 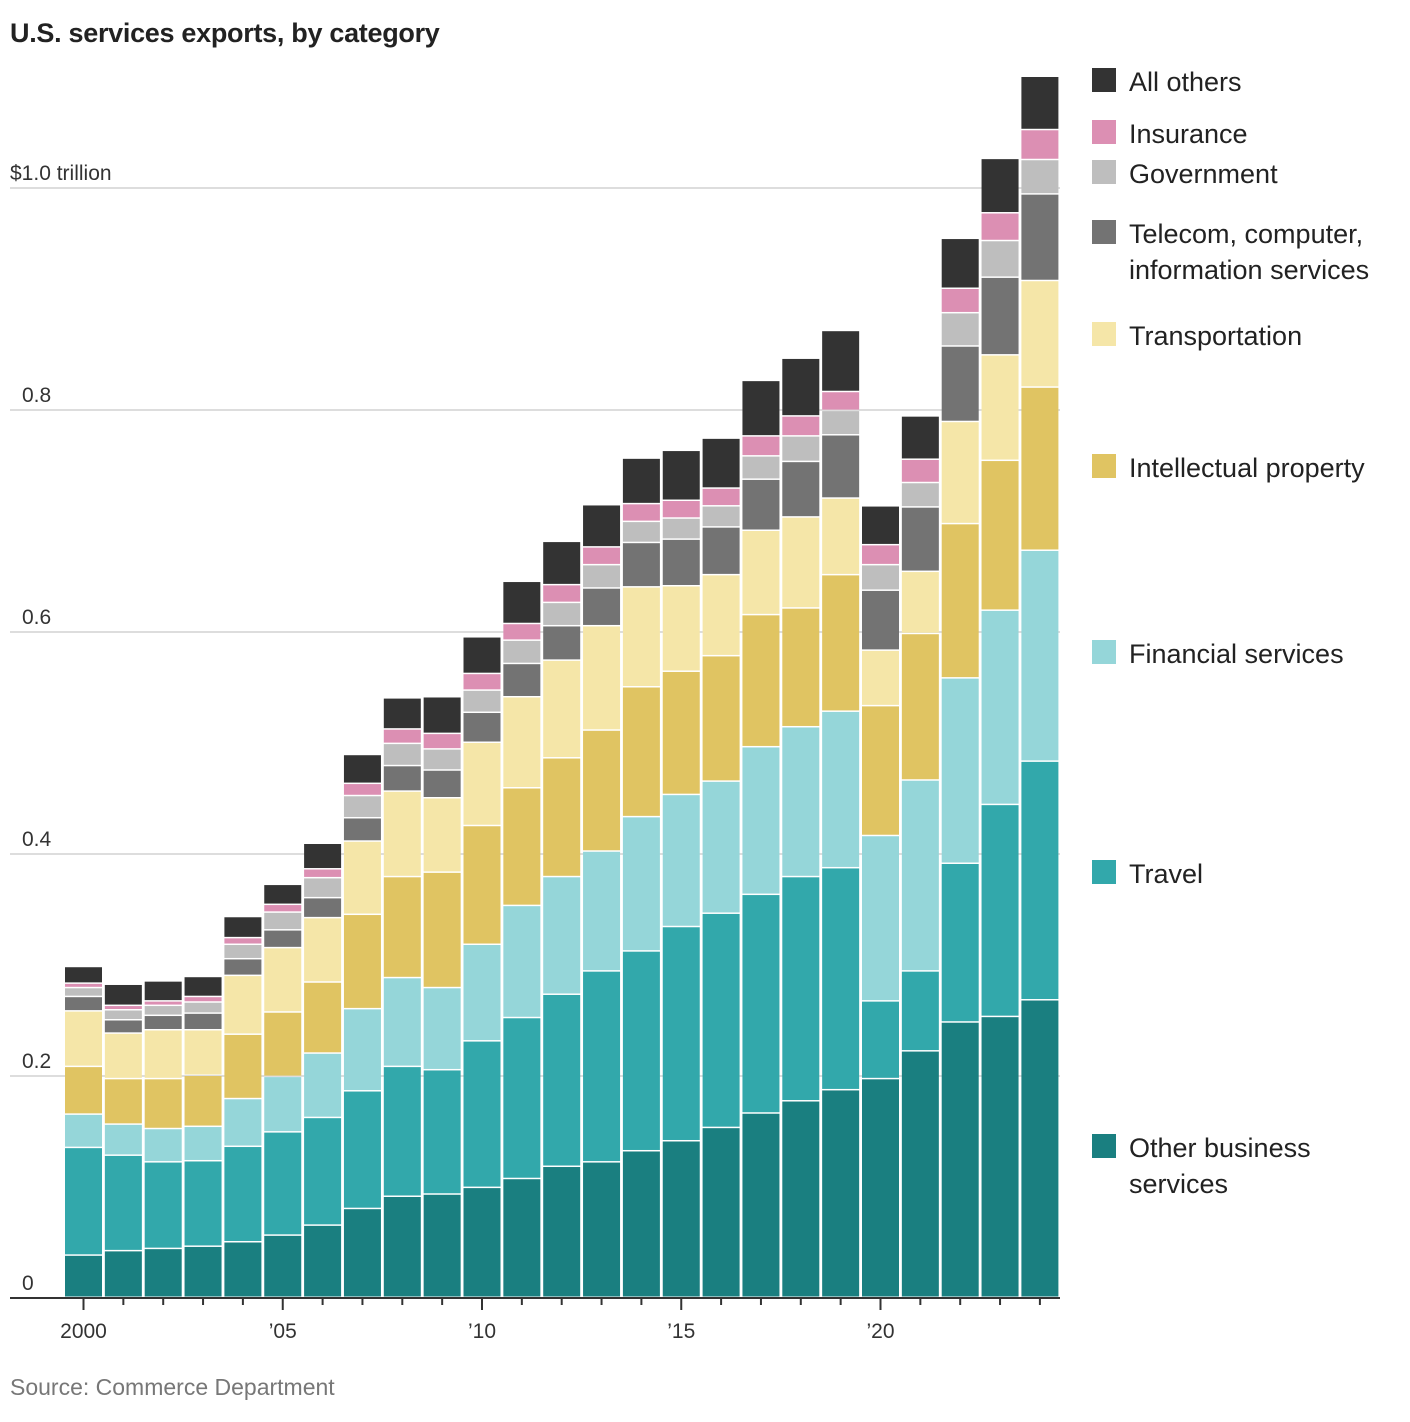 What do you see at coordinates (362, 1149) in the screenshot?
I see `bar-2007-travel` at bounding box center [362, 1149].